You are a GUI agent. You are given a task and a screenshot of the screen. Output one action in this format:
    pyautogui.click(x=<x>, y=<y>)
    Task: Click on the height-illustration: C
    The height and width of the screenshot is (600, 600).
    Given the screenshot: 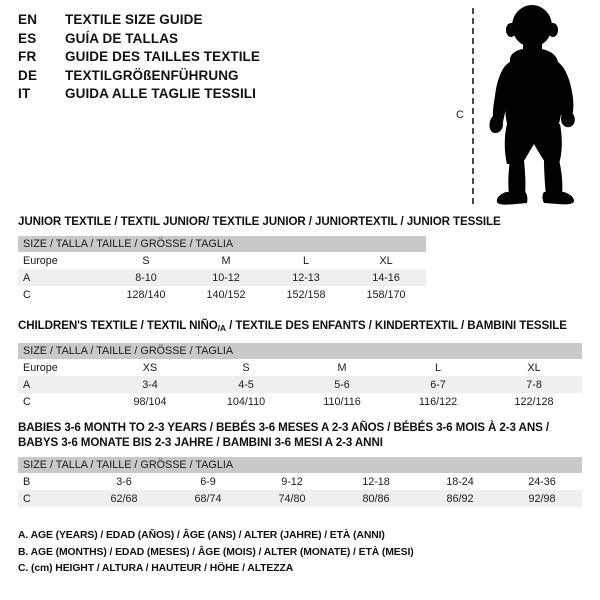 What is the action you would take?
    pyautogui.click(x=523, y=105)
    